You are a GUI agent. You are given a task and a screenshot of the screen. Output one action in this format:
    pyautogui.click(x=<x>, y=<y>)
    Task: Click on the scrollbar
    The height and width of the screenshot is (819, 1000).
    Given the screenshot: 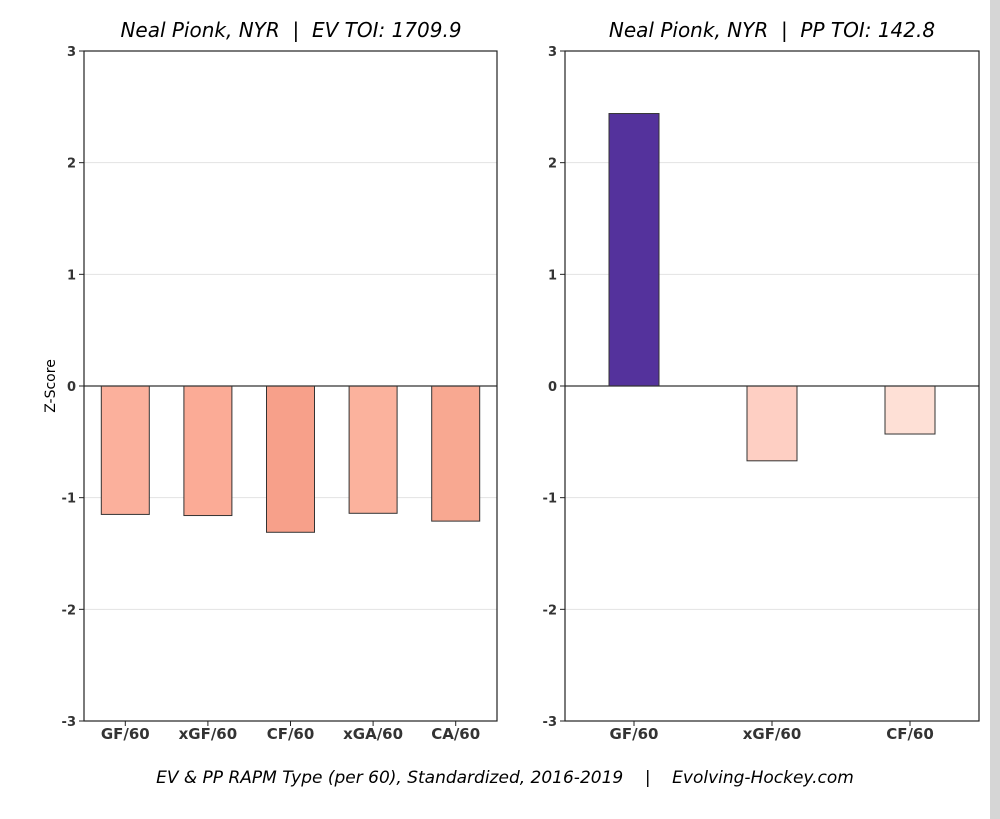 What is the action you would take?
    pyautogui.click(x=995, y=409)
    